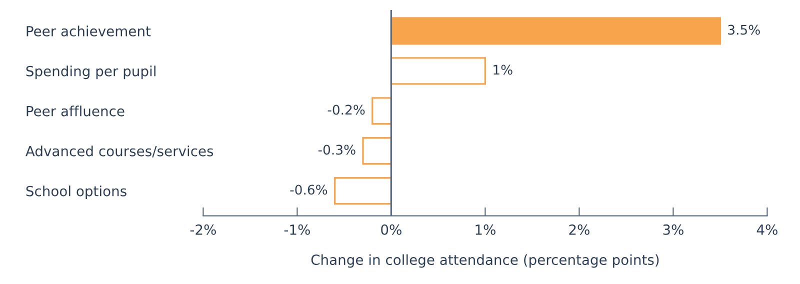  What do you see at coordinates (91, 73) in the screenshot?
I see `y-tick-label: Spending per pupil` at bounding box center [91, 73].